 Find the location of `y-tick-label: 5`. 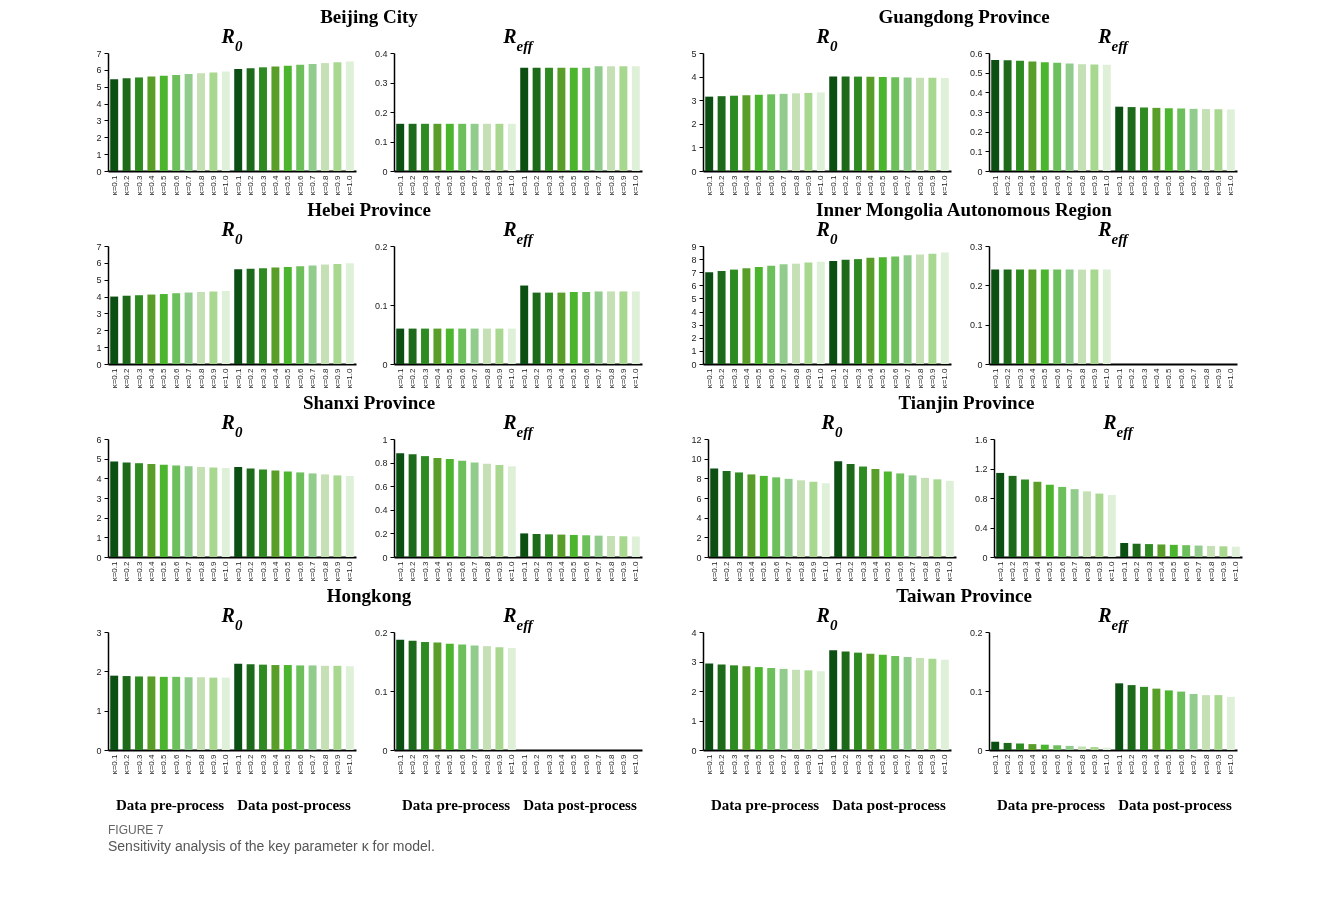

y-tick-label: 5 is located at coordinates (694, 53).